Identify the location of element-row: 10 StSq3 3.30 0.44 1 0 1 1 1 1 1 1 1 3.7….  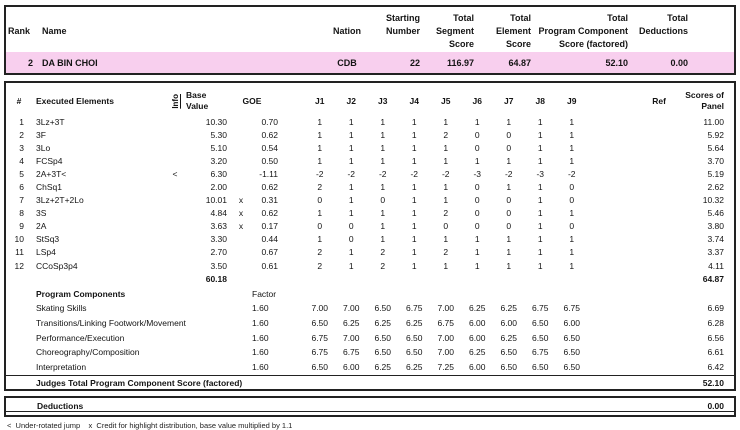
(370, 239).